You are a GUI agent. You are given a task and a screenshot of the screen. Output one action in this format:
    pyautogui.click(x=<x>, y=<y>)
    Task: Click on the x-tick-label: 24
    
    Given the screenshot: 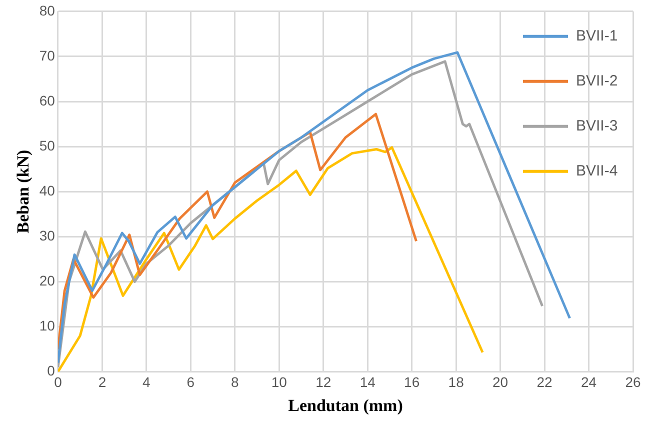 What is the action you would take?
    pyautogui.click(x=588, y=382)
    